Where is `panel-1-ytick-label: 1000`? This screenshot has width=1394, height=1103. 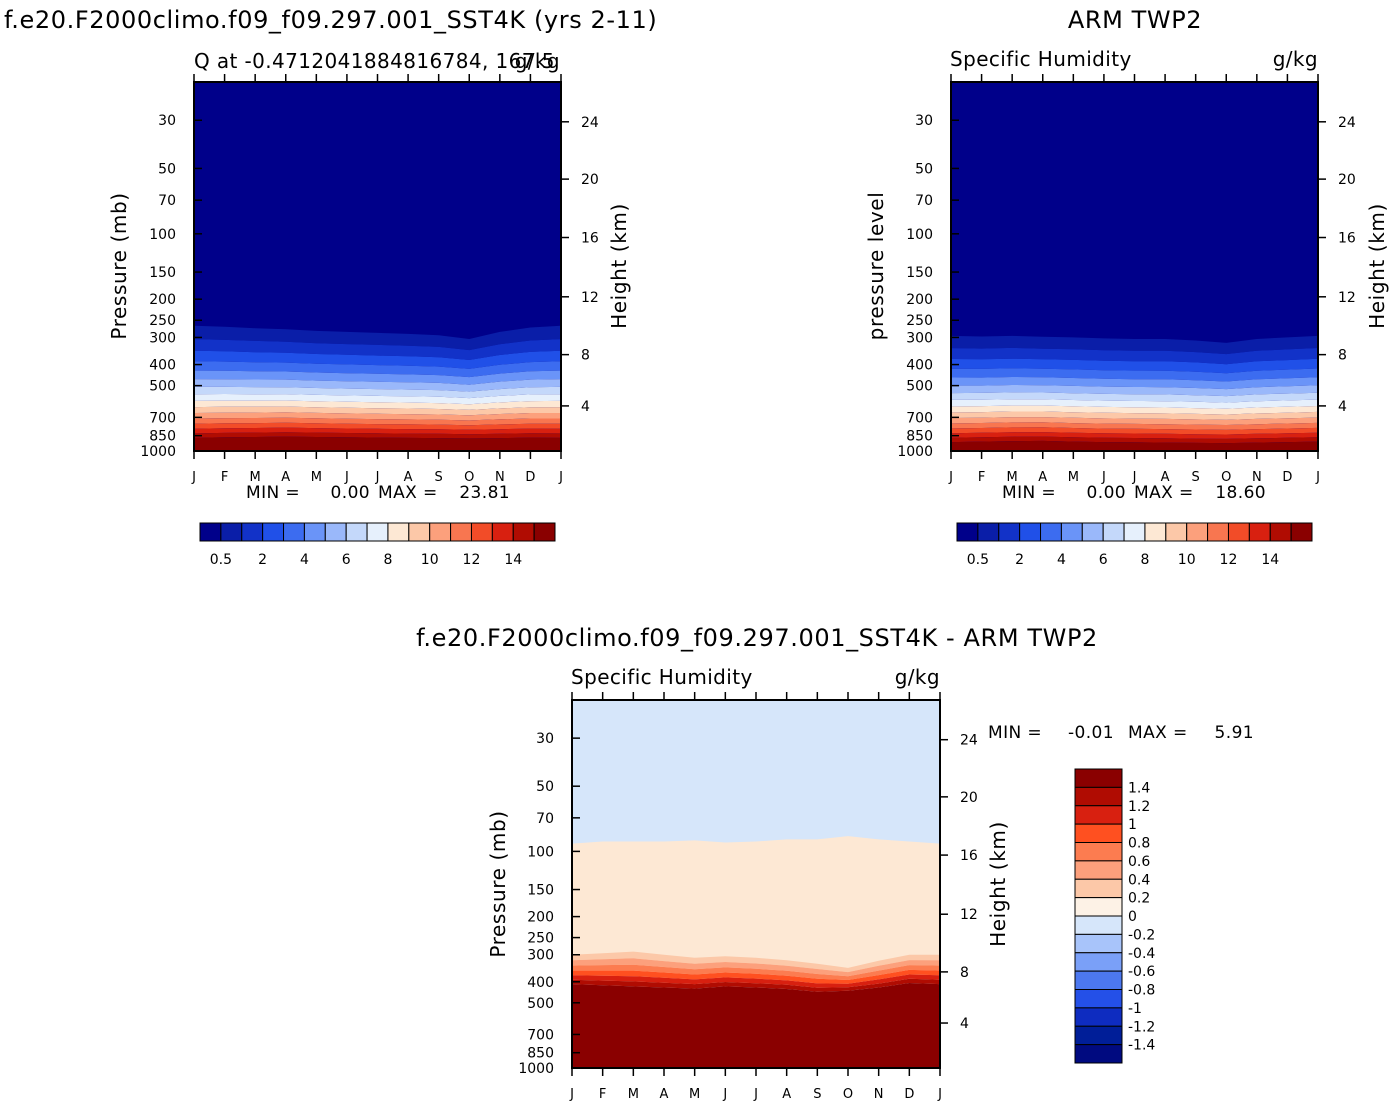 panel-1-ytick-label: 1000 is located at coordinates (158, 452).